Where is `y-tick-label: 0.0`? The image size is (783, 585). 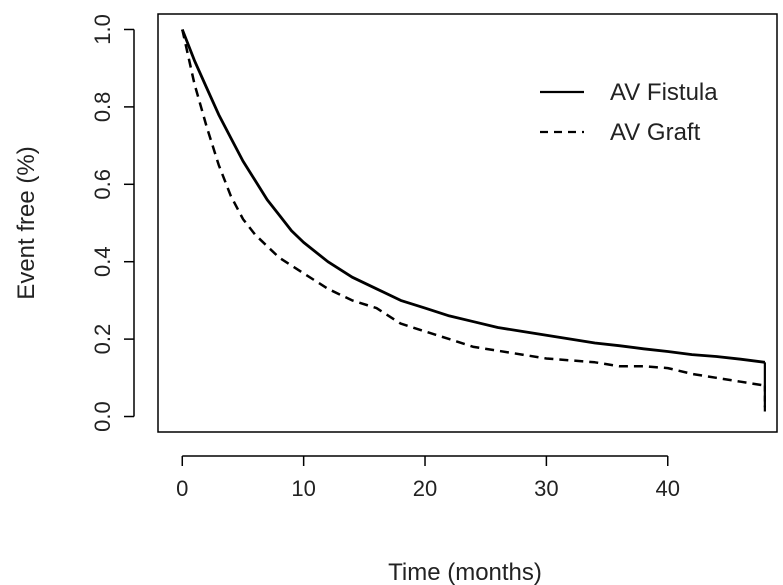
y-tick-label: 0.0 is located at coordinates (102, 416).